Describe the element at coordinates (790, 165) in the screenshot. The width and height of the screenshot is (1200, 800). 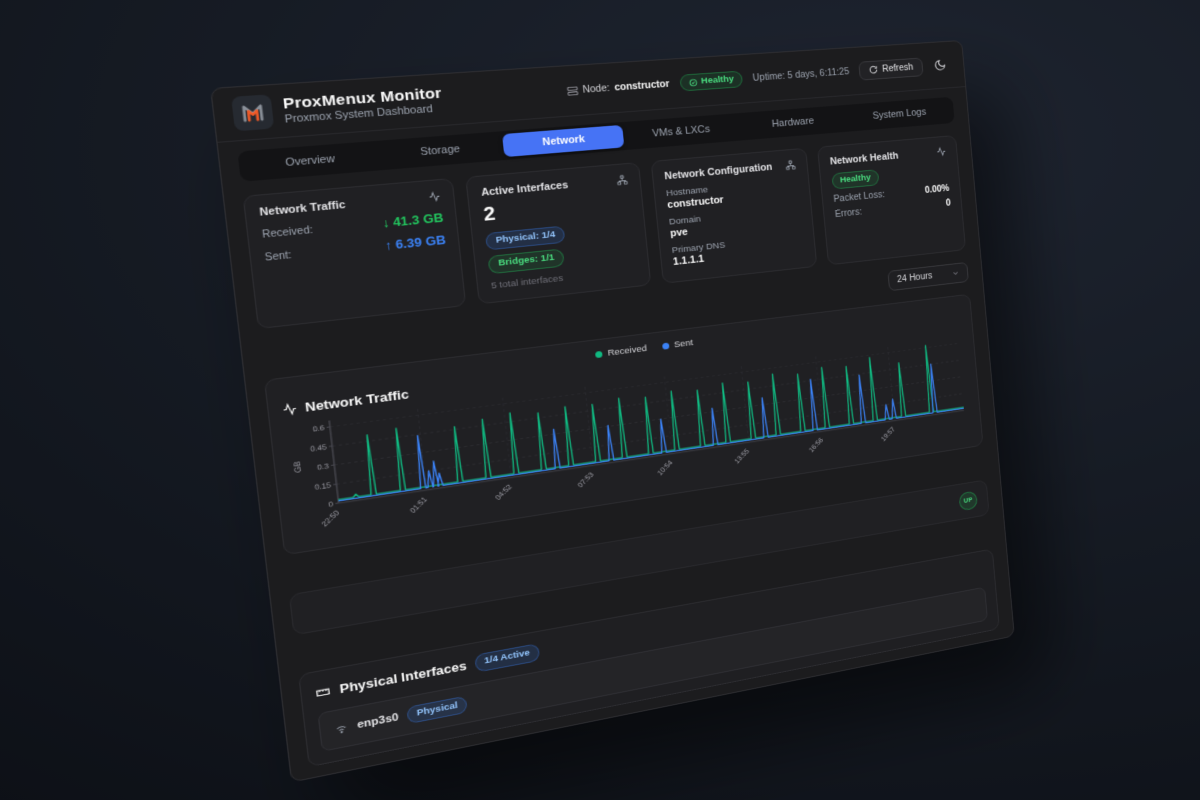
I see `hierarchy-icon` at that location.